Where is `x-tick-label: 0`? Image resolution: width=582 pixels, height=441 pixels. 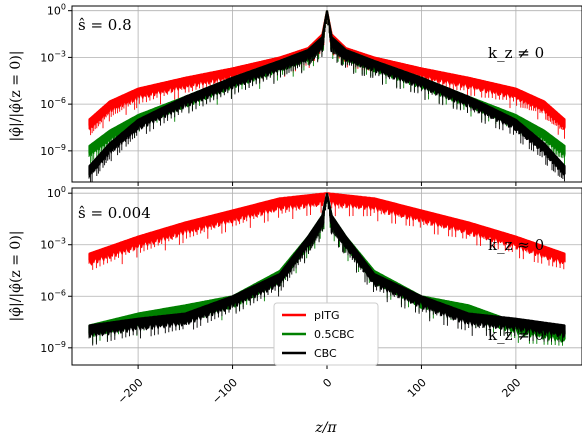 x-tick-label: 0 is located at coordinates (327, 383).